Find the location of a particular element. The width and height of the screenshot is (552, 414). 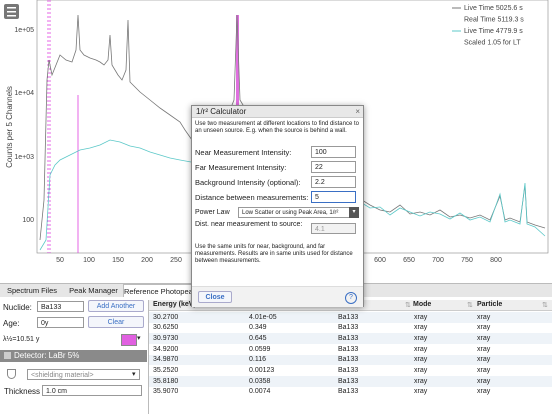

detector-bar: Detector: LaBr 5% is located at coordinates (73, 356).